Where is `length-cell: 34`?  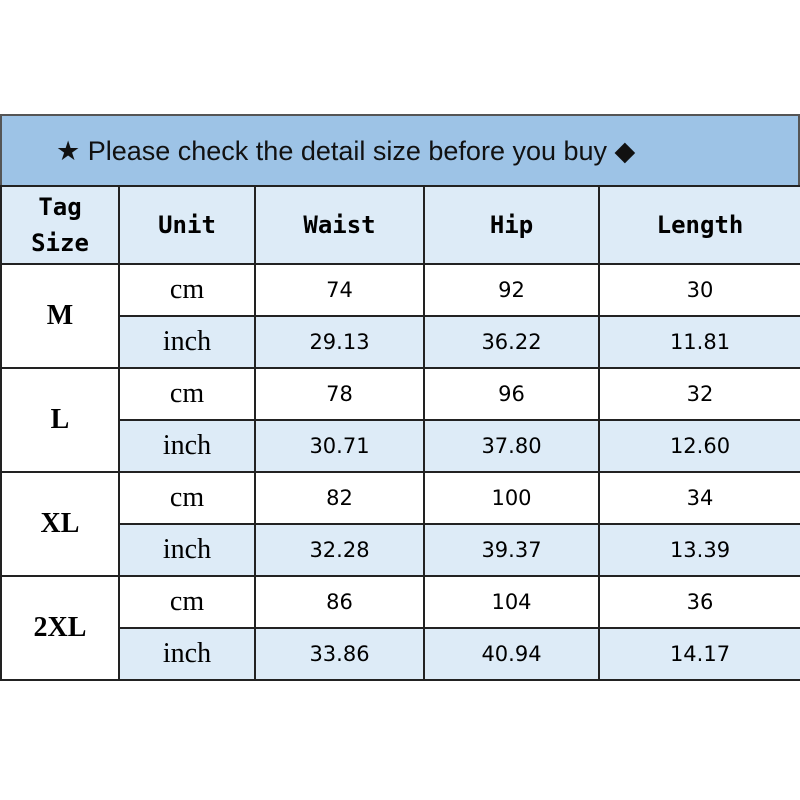 length-cell: 34 is located at coordinates (699, 498).